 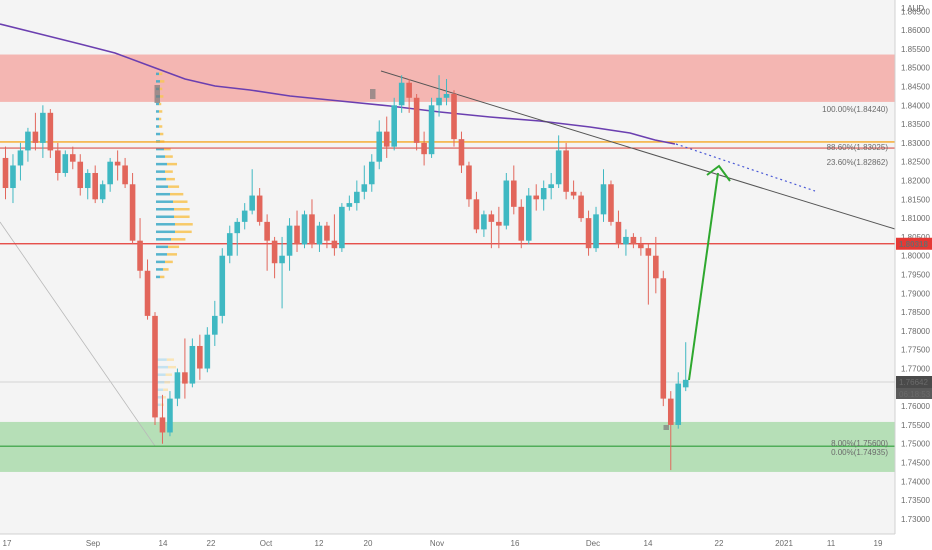 I want to click on y-tick-label: 1.79500, so click(x=915, y=275).